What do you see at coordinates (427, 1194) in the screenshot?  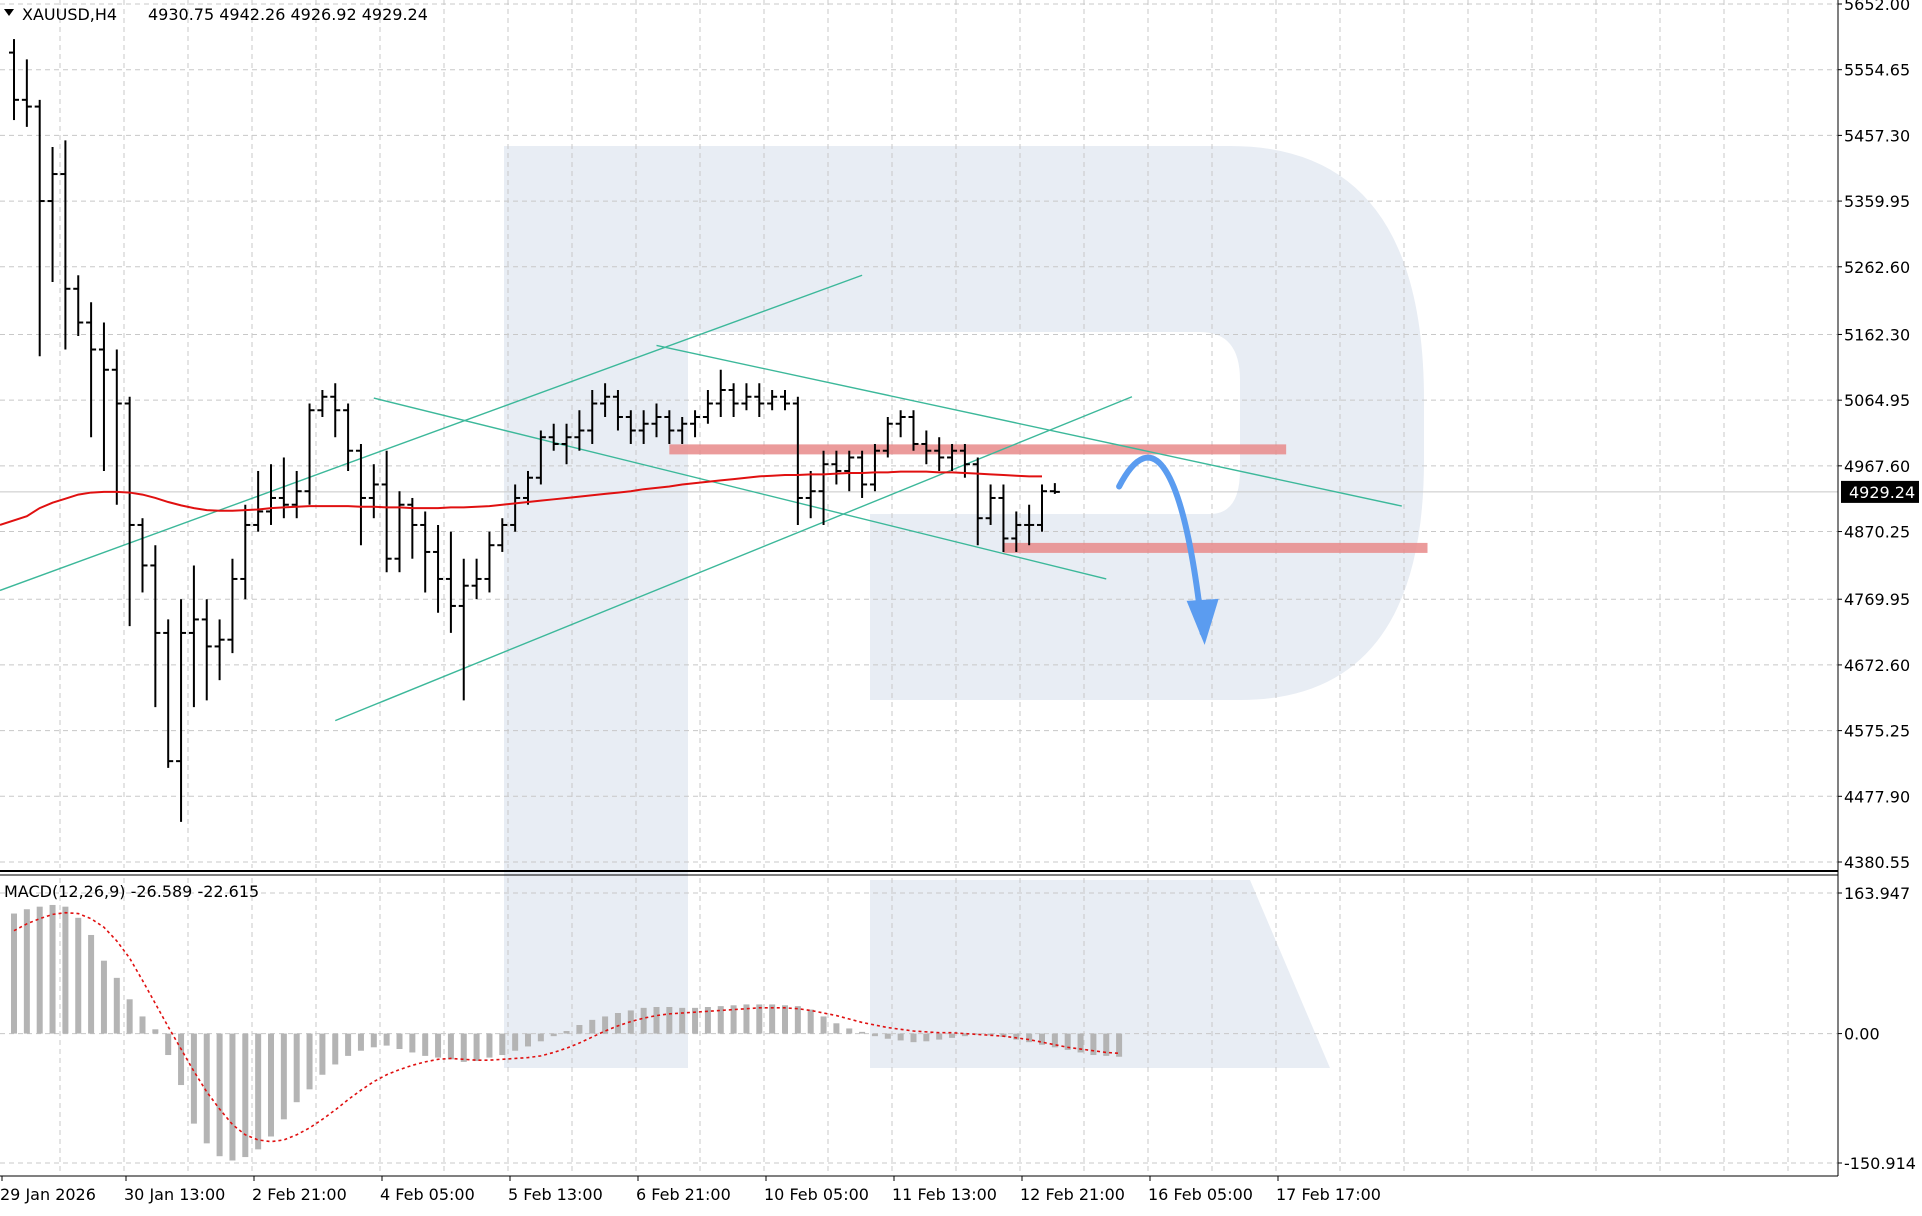 I see `time-tick-label: 4 Feb 05:00` at bounding box center [427, 1194].